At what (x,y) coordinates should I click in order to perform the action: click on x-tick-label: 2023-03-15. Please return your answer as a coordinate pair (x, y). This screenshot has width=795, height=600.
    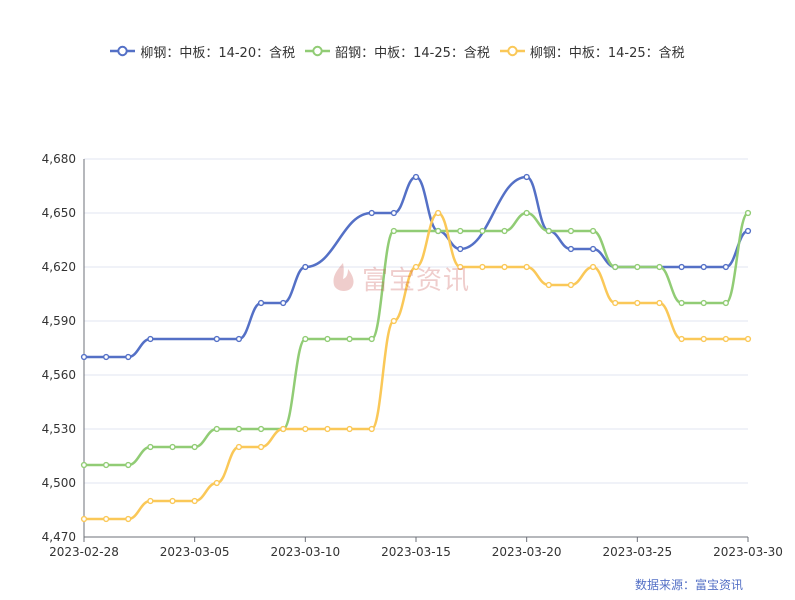
    Looking at the image, I should click on (416, 552).